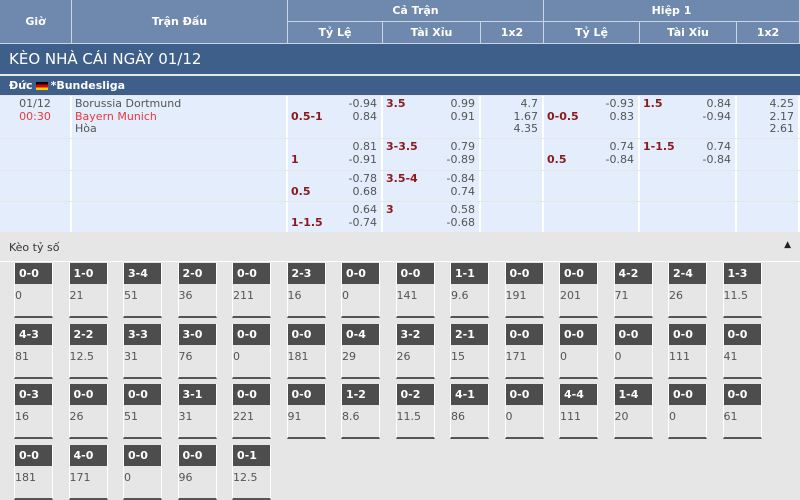 The width and height of the screenshot is (800, 500). I want to click on handicap-odds-away: 0.68, so click(365, 191).